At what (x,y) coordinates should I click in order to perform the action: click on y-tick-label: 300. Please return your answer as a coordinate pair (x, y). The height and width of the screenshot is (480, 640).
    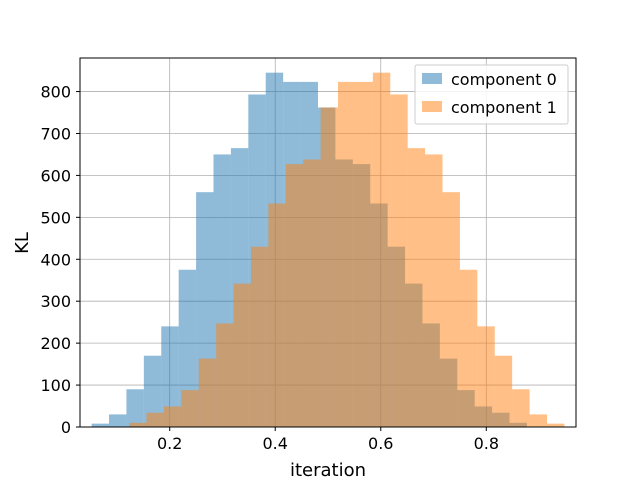
    Looking at the image, I should click on (55, 301).